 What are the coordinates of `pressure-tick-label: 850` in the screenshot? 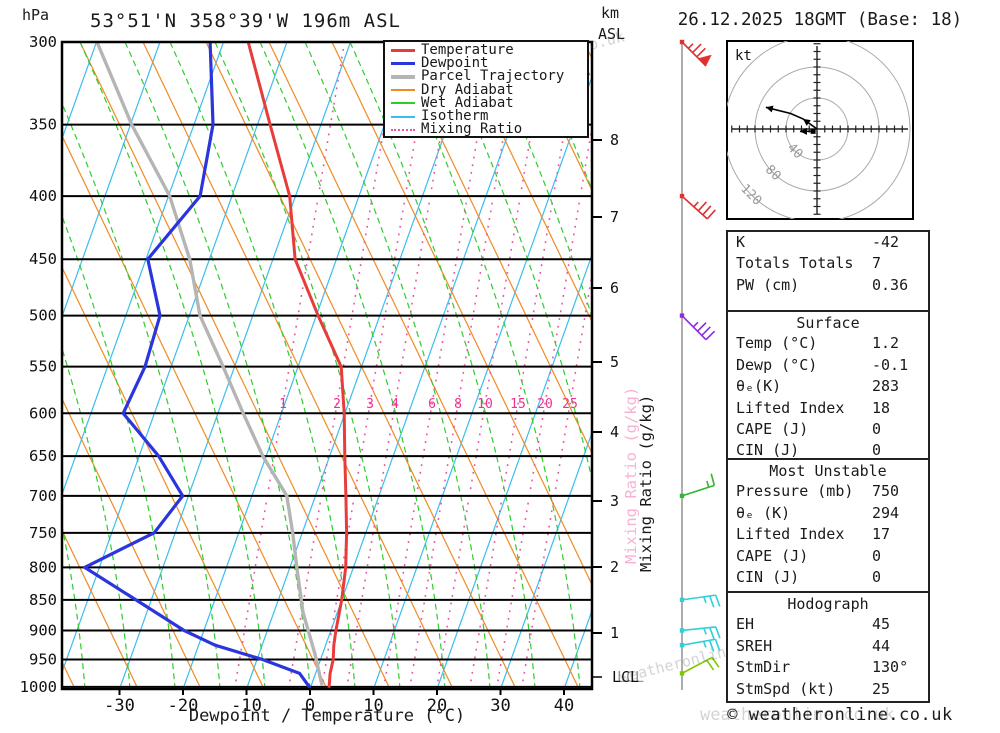 It's located at (43, 600).